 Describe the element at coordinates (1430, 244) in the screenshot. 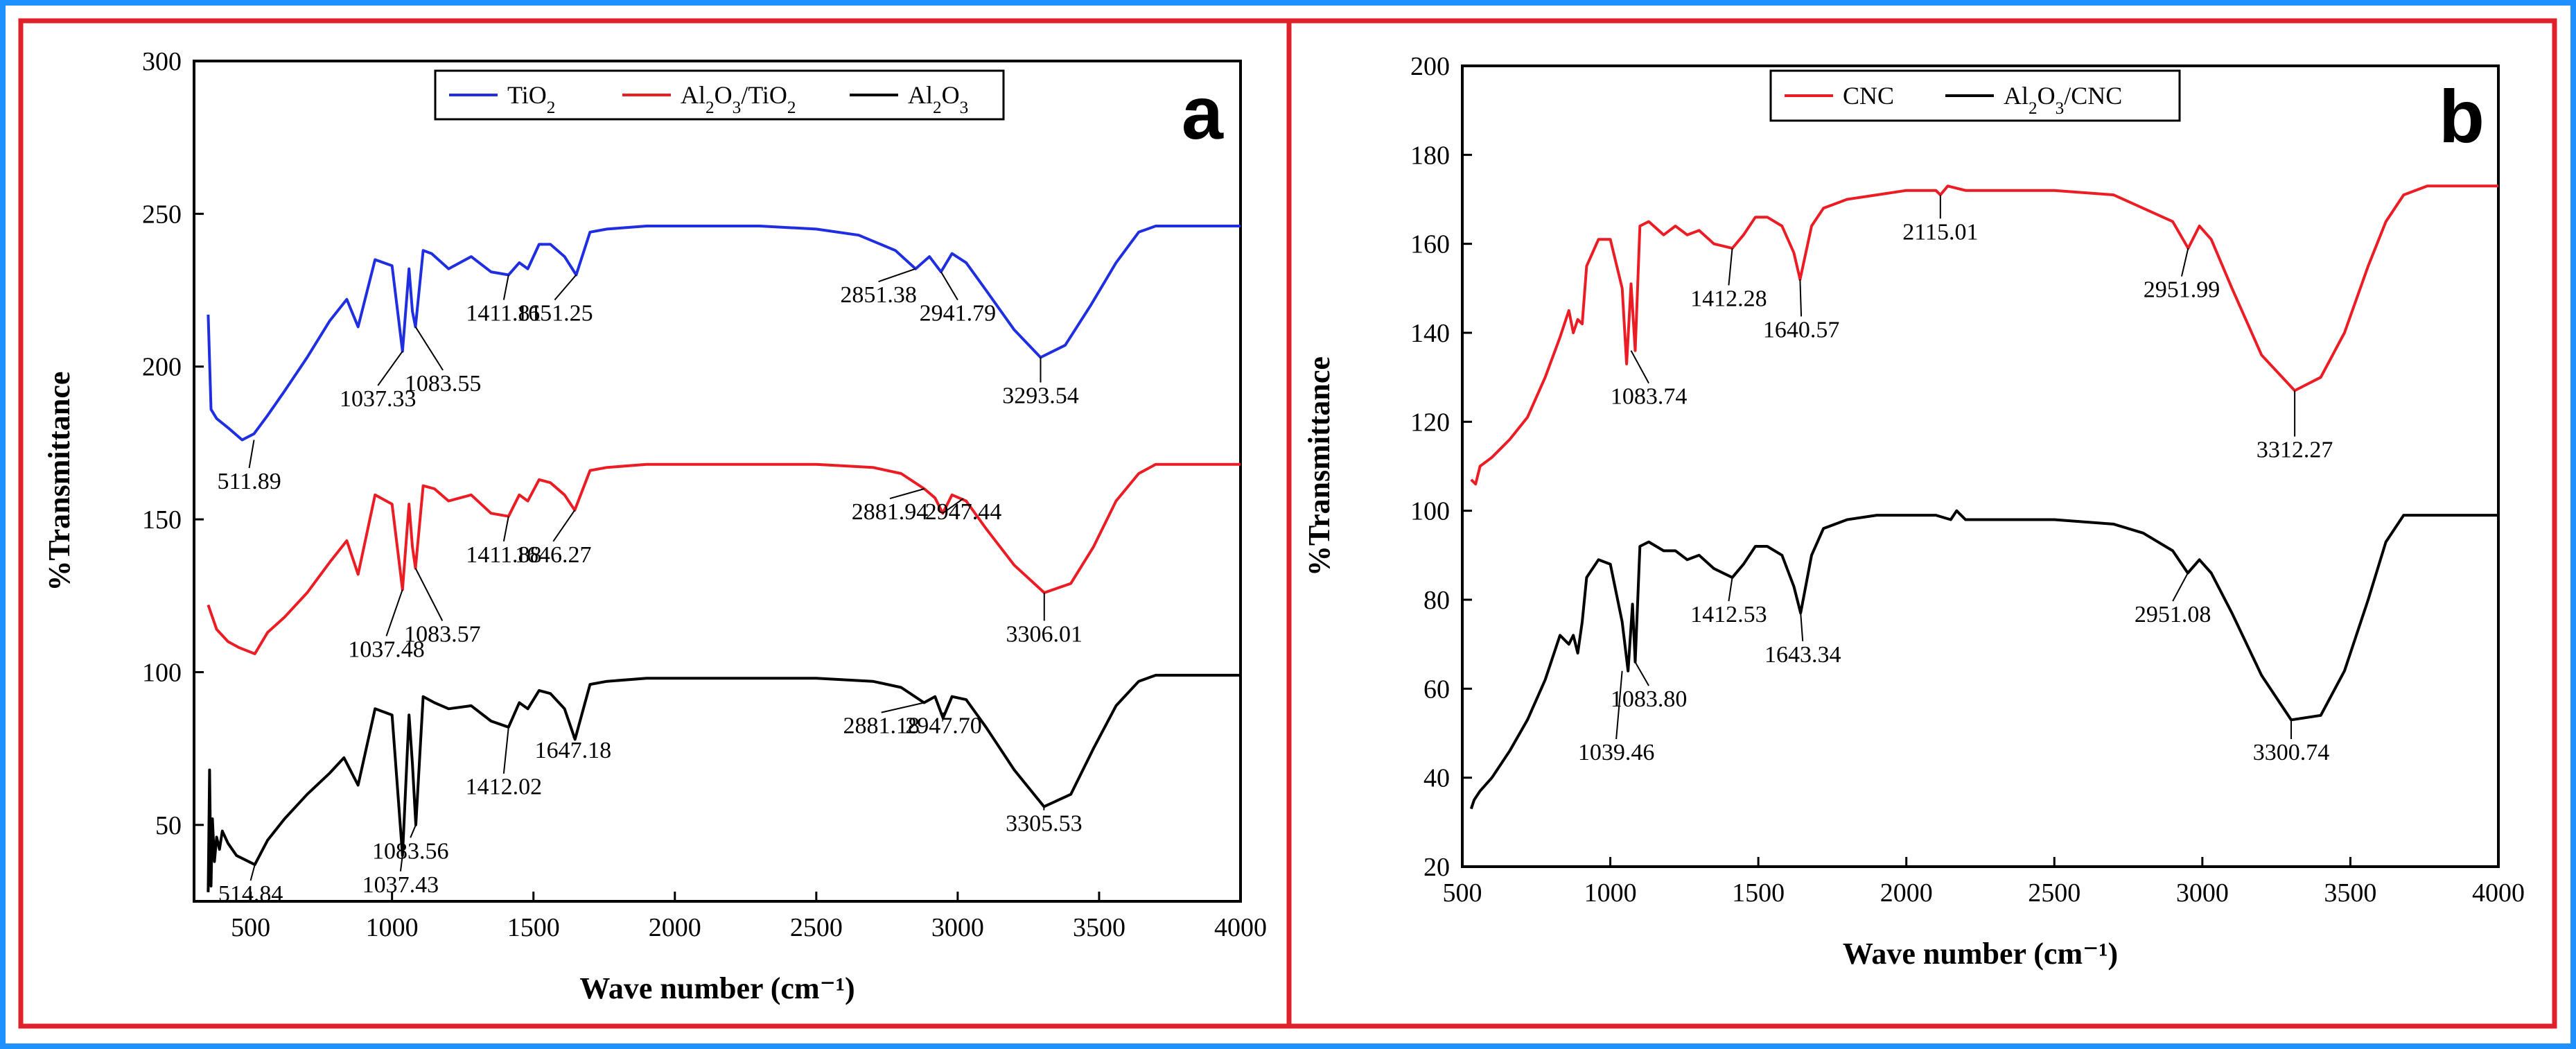

I see `y-tick-label: 160` at that location.